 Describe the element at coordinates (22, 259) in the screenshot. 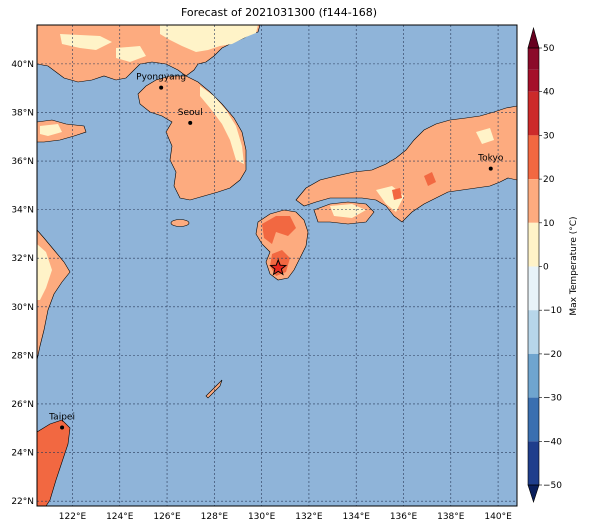

I see `lat-tick-label: 32°N` at that location.